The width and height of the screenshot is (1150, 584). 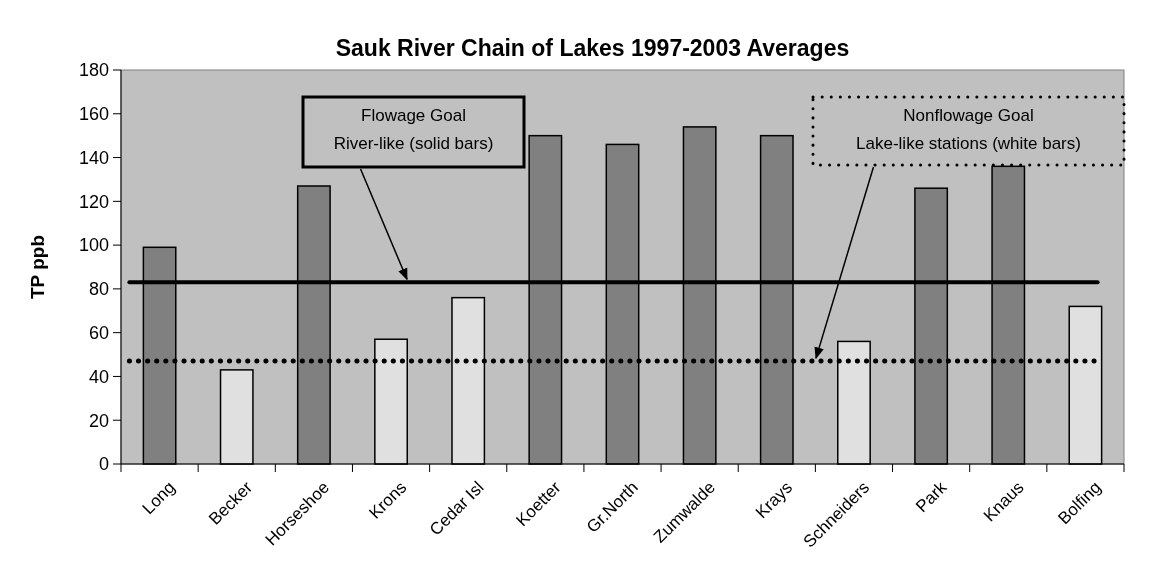 I want to click on y-tick-label: 60, so click(x=98, y=332).